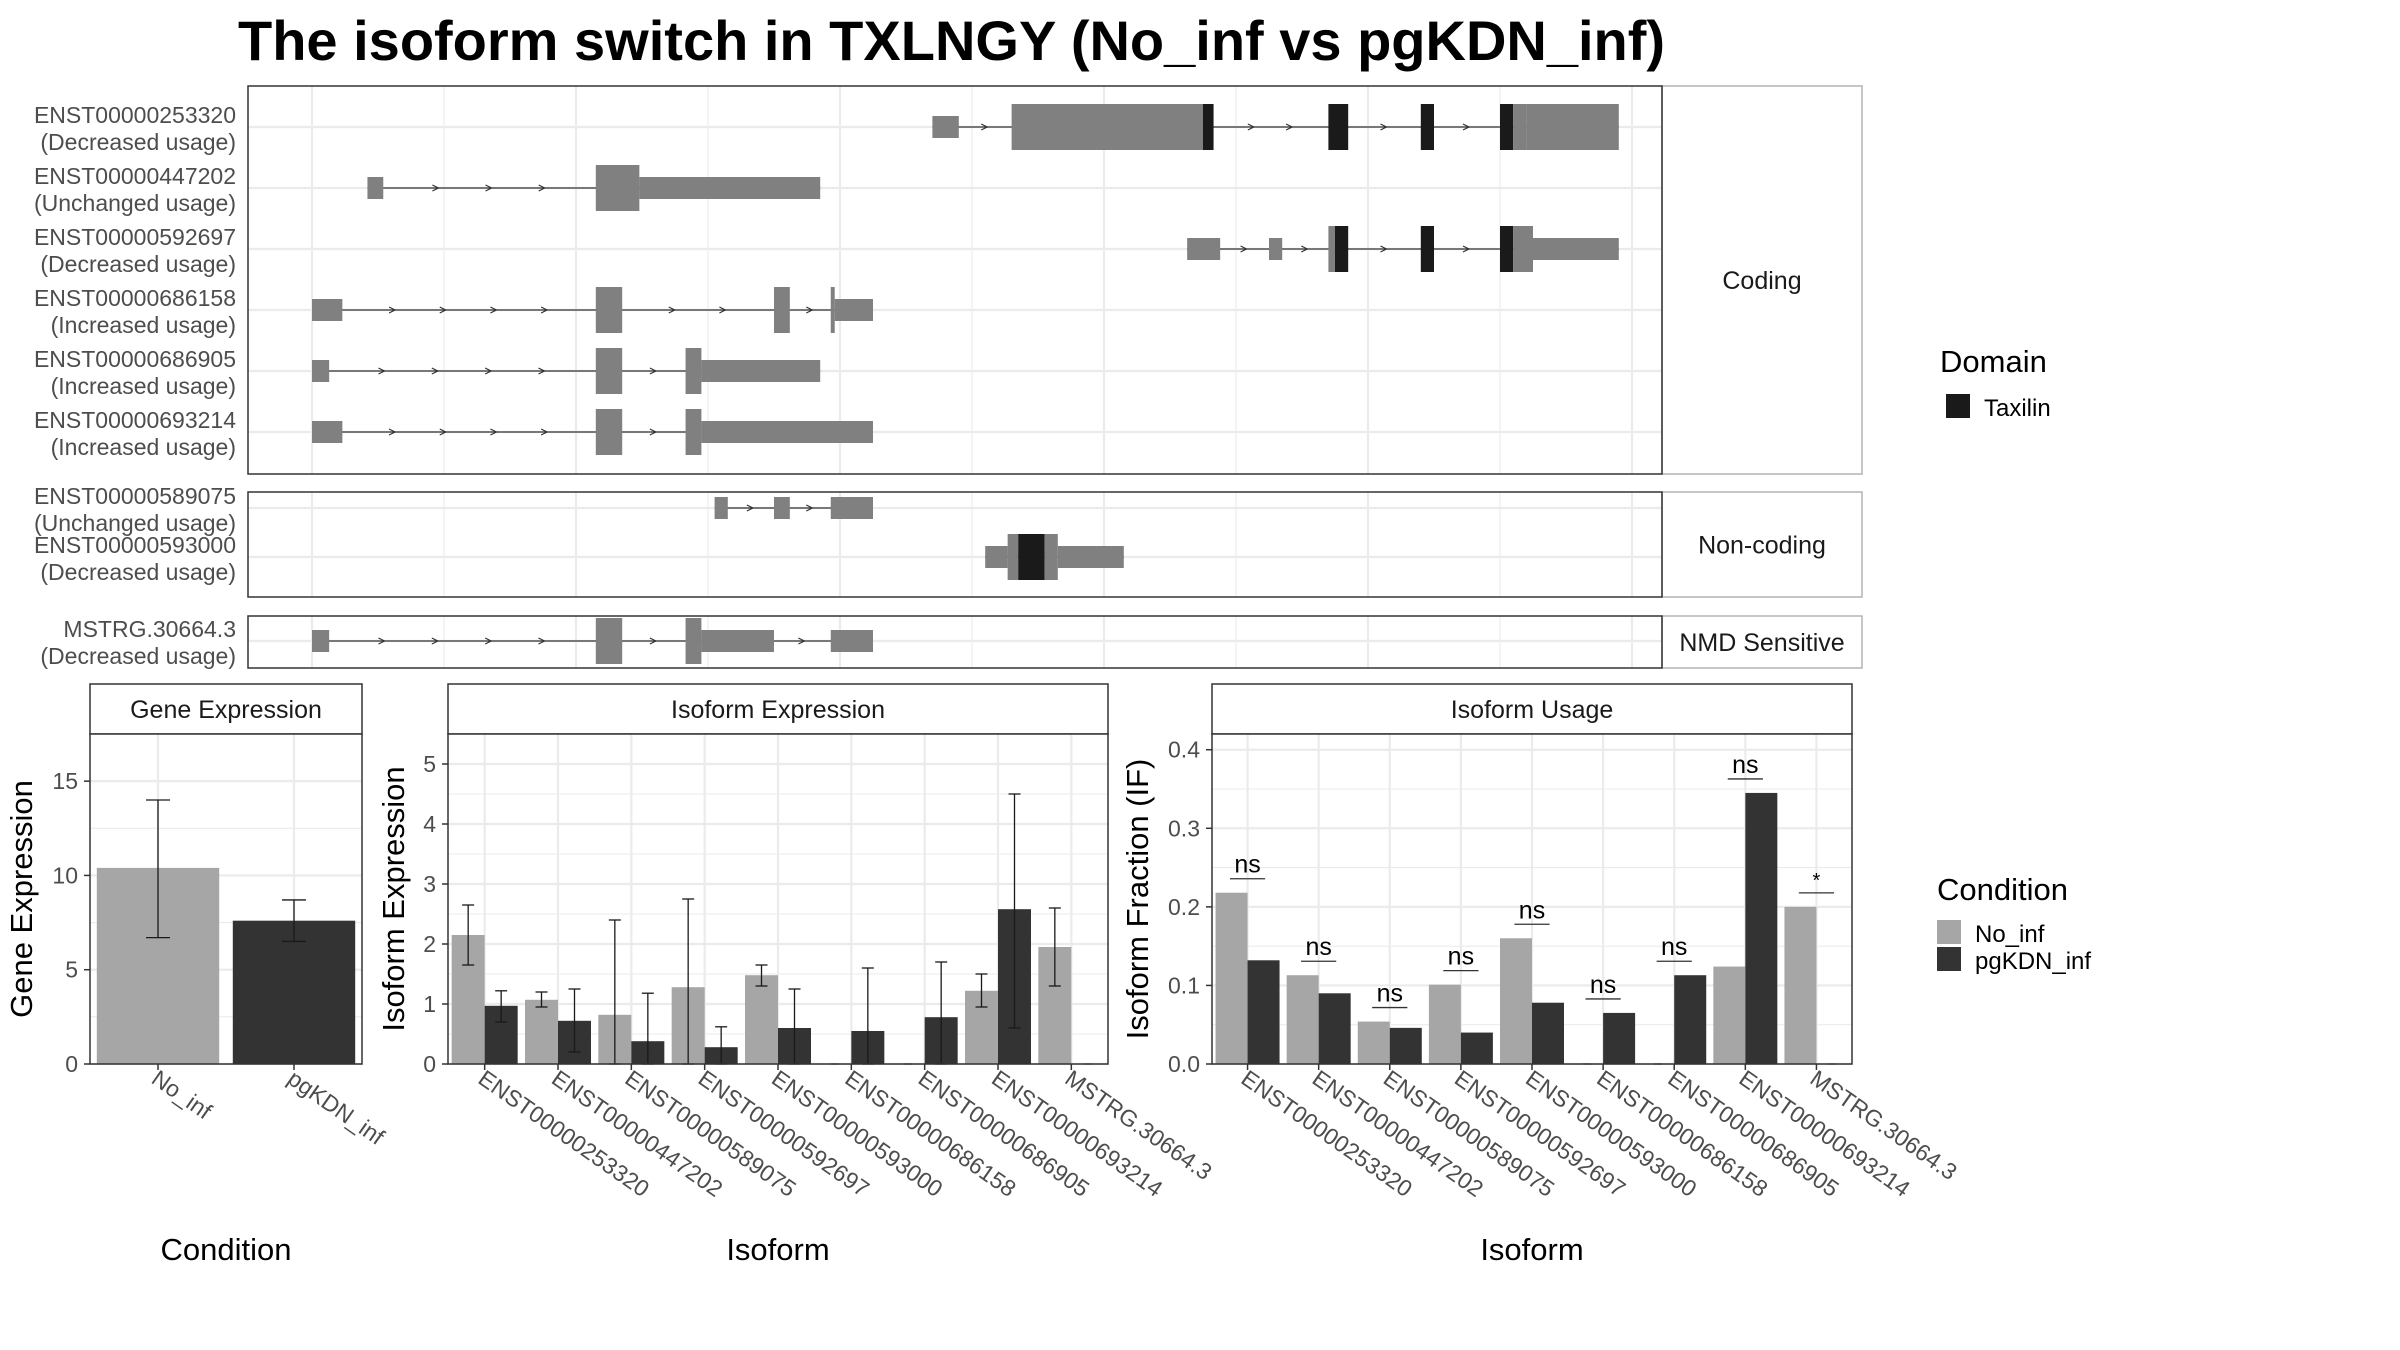 This screenshot has height=1350, width=2400. I want to click on chart-title: Isoform Expression, so click(778, 710).